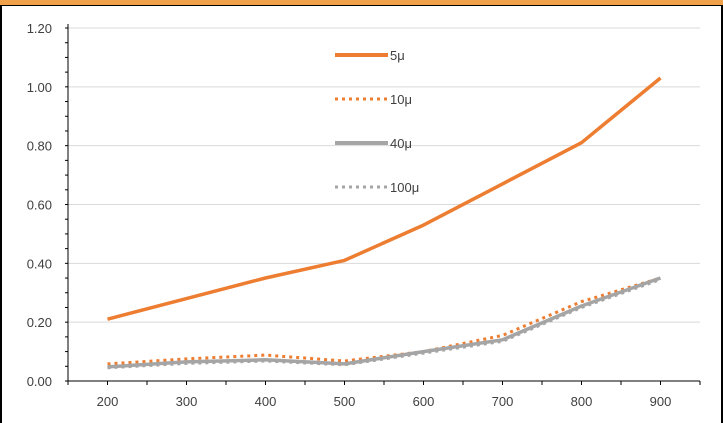 This screenshot has height=423, width=723. Describe the element at coordinates (401, 143) in the screenshot. I see `legend-label: 40μ` at that location.